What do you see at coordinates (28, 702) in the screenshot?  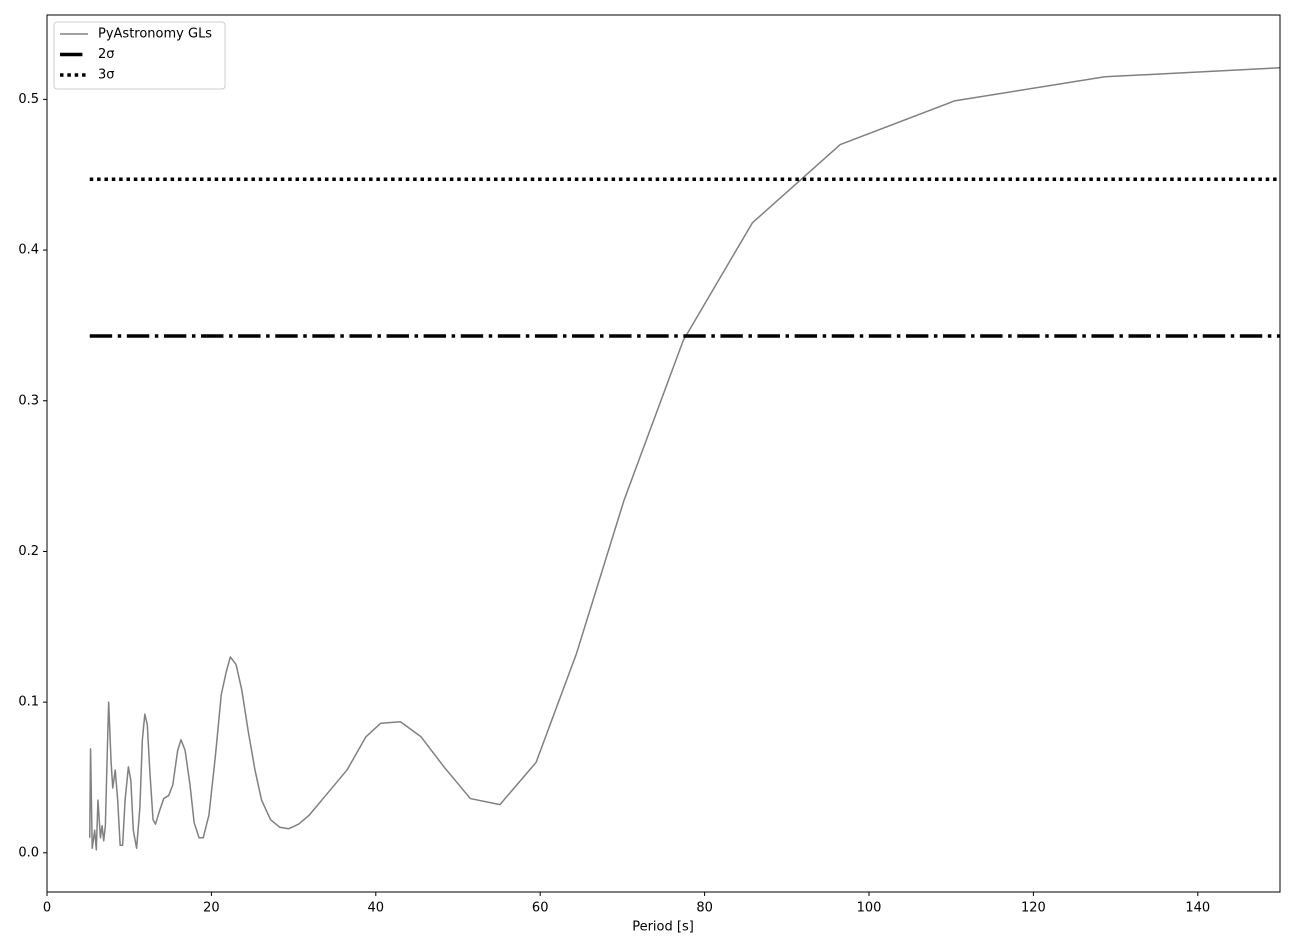 I see `y-tick-label: 0.1` at bounding box center [28, 702].